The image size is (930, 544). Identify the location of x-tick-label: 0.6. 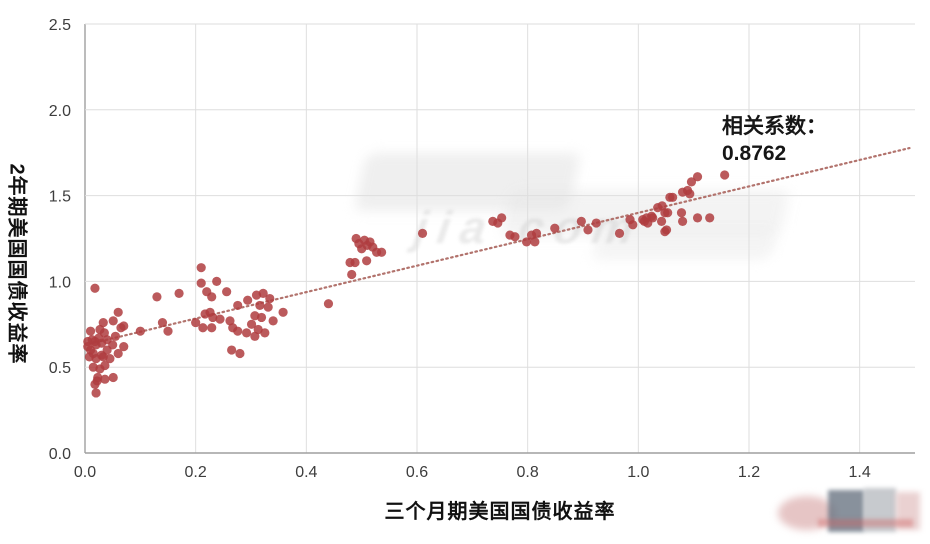
(417, 472).